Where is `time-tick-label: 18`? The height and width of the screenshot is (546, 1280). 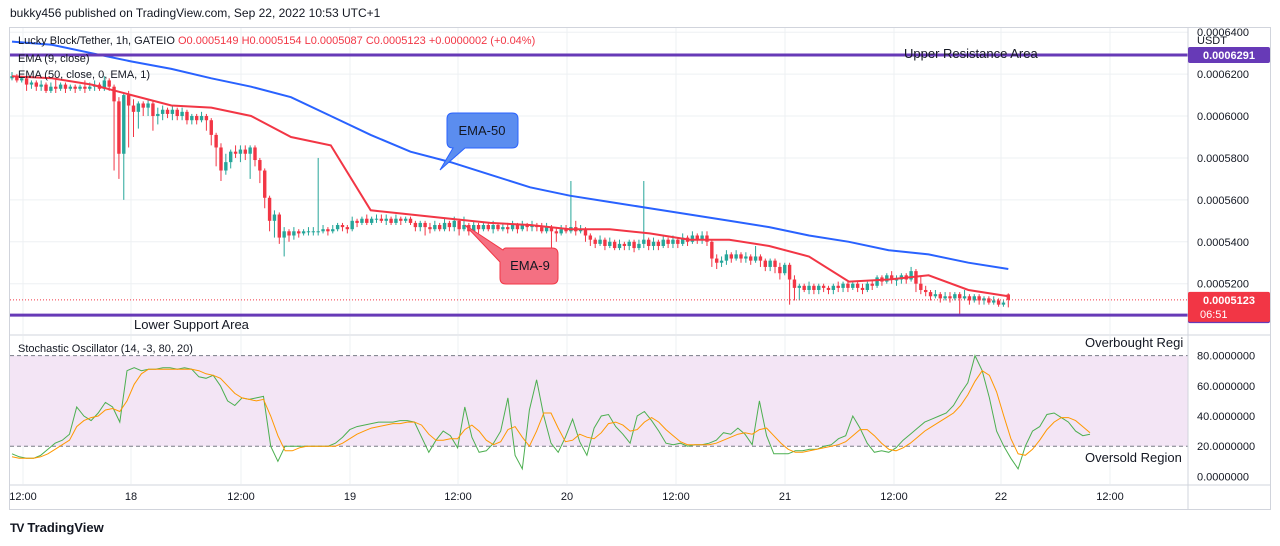 time-tick-label: 18 is located at coordinates (131, 497).